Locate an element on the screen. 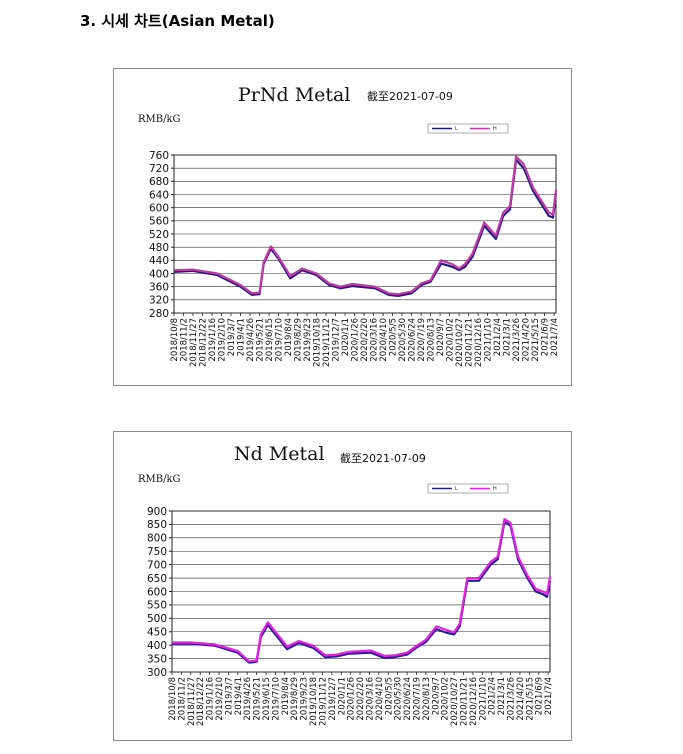 Image resolution: width=683 pixels, height=754 pixels. y-tick-label: 640 is located at coordinates (159, 195).